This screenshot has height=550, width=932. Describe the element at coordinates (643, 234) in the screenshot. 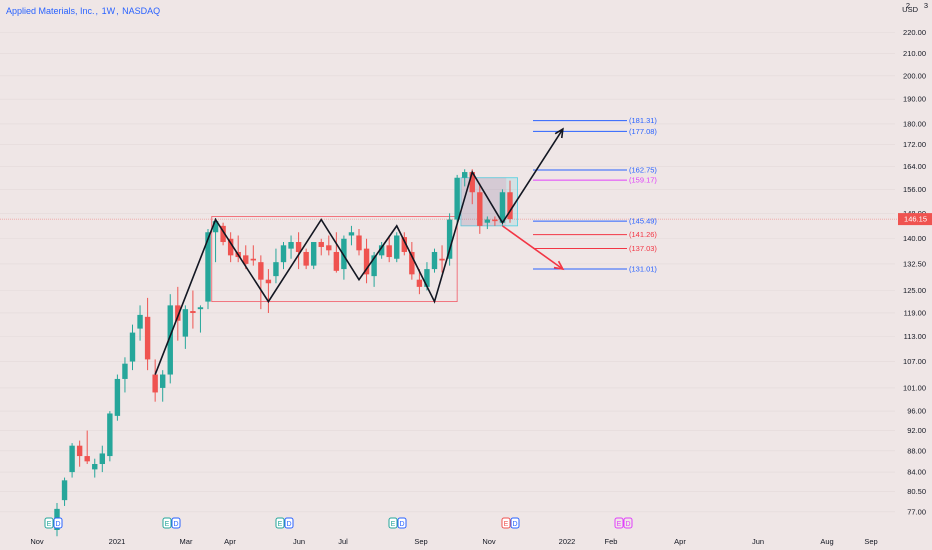

I see `level-label: (141.26)` at that location.